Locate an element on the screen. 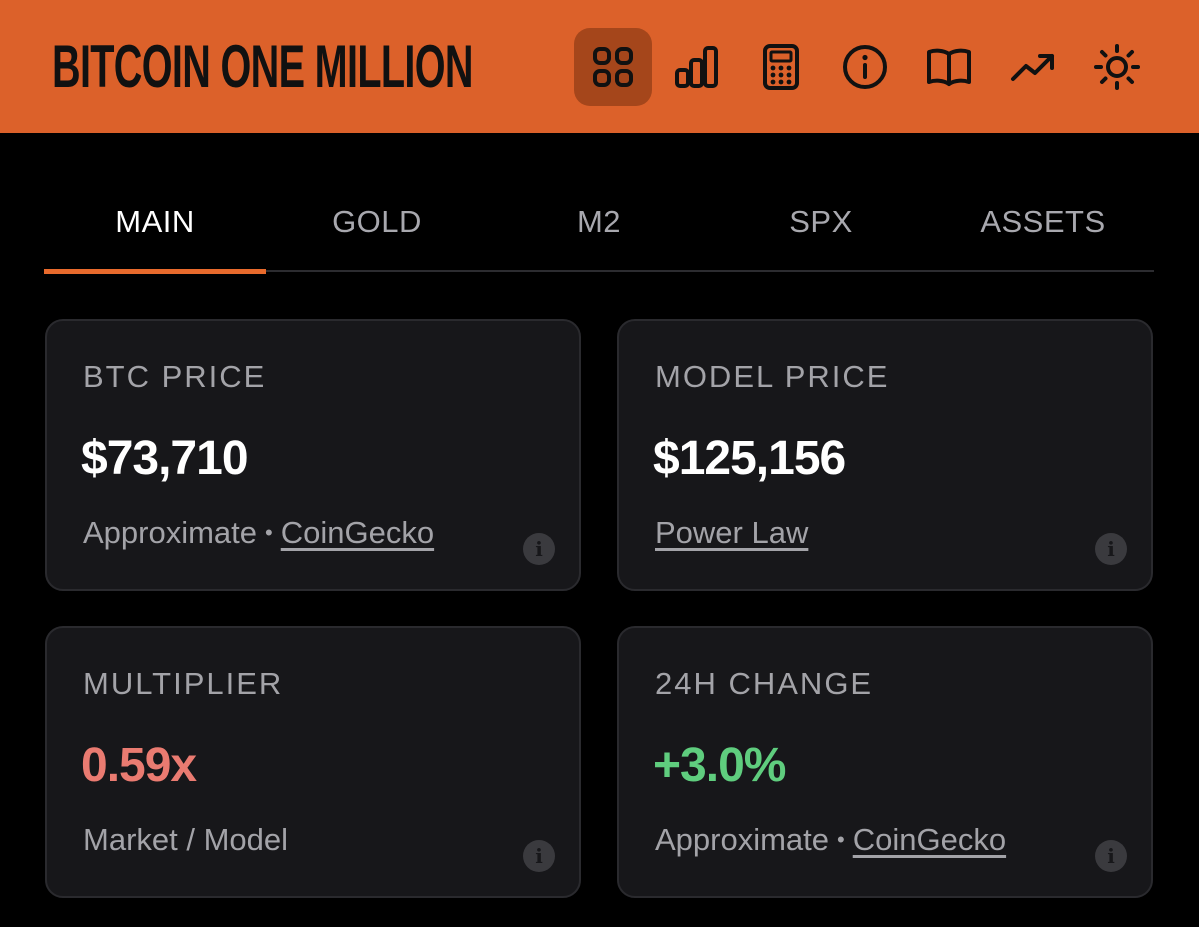  tab-spx: SPX is located at coordinates (821, 221).